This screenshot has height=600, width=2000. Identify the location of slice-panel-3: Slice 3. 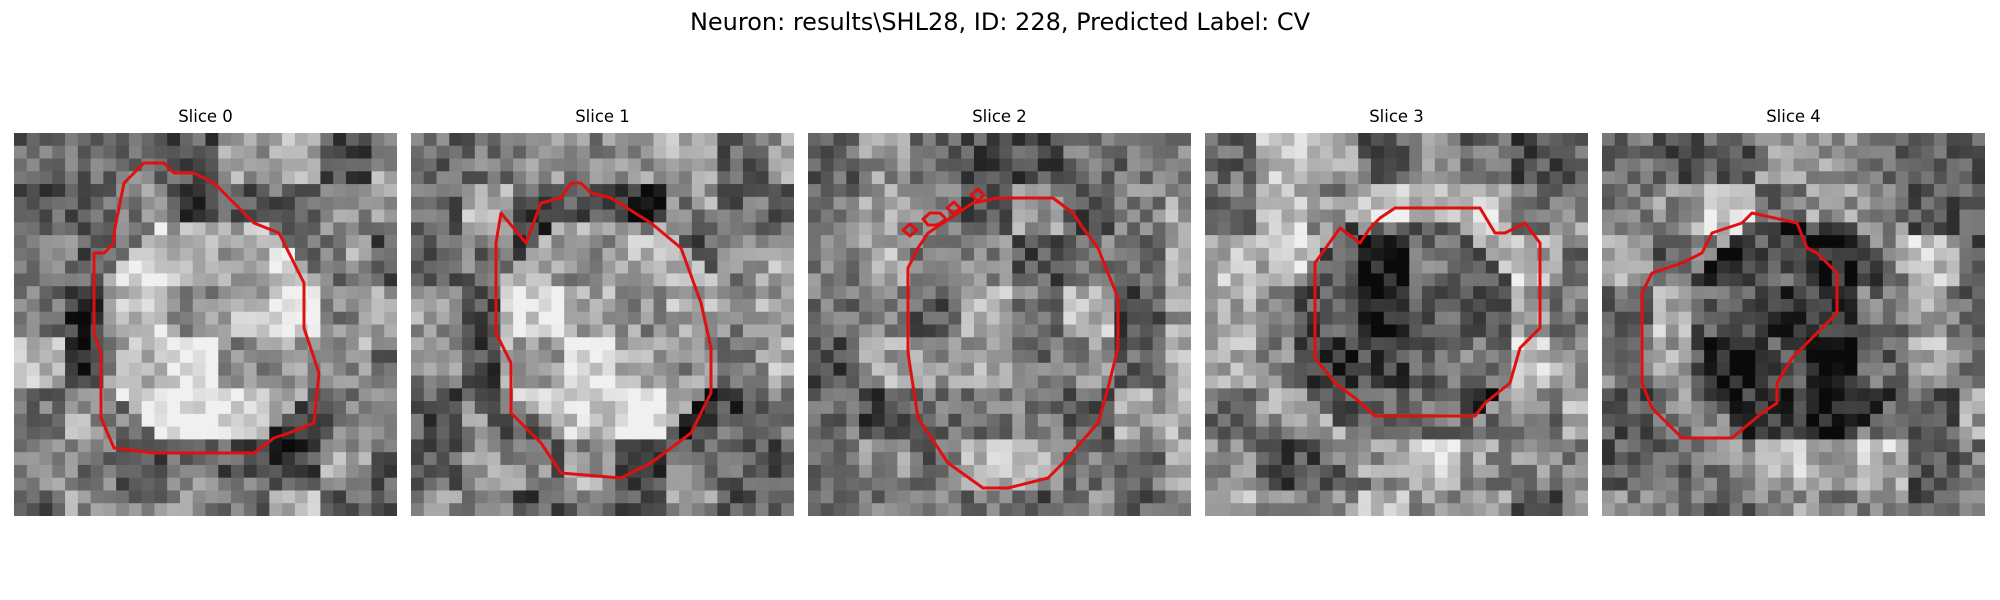
(1396, 311).